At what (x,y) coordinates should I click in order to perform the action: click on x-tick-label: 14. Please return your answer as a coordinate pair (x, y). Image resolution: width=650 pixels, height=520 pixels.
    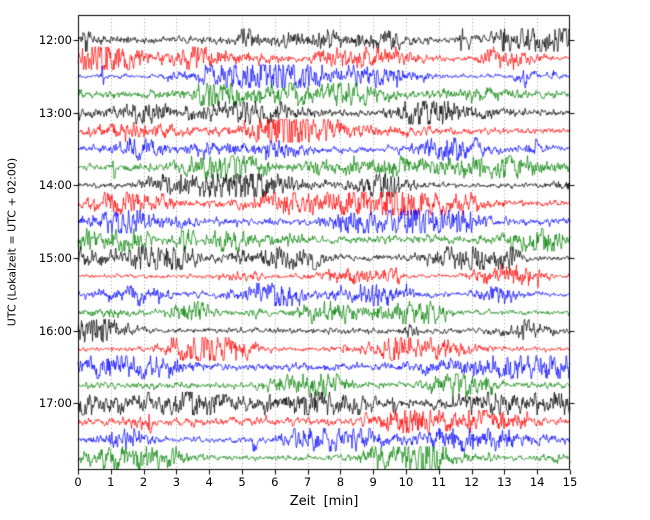
    Looking at the image, I should click on (537, 482).